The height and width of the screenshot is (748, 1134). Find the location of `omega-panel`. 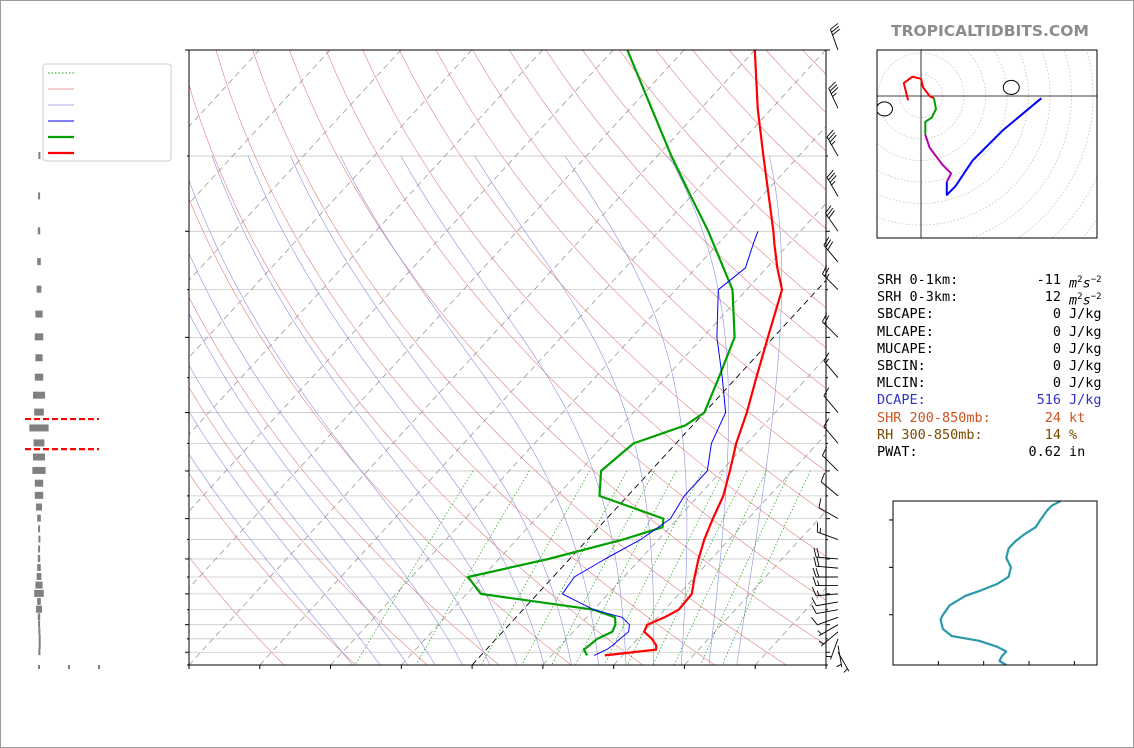

omega-panel is located at coordinates (62, 410).